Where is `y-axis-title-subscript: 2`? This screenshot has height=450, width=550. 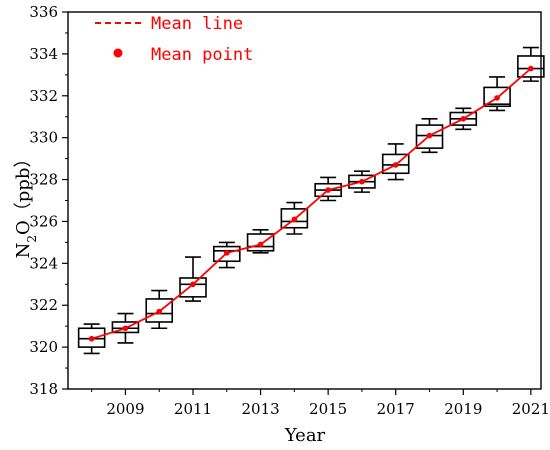
y-axis-title-subscript: 2 is located at coordinates (32, 239).